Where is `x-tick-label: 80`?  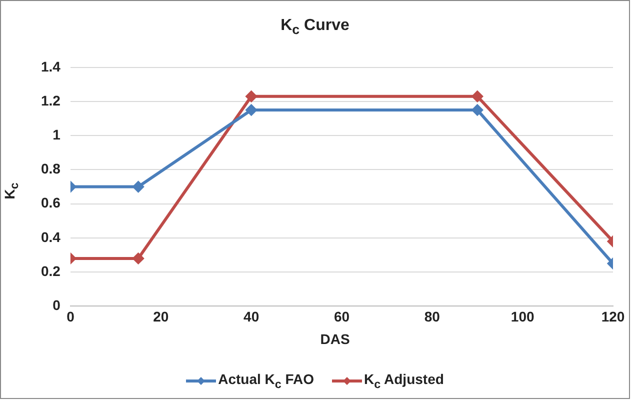
x-tick-label: 80 is located at coordinates (432, 316).